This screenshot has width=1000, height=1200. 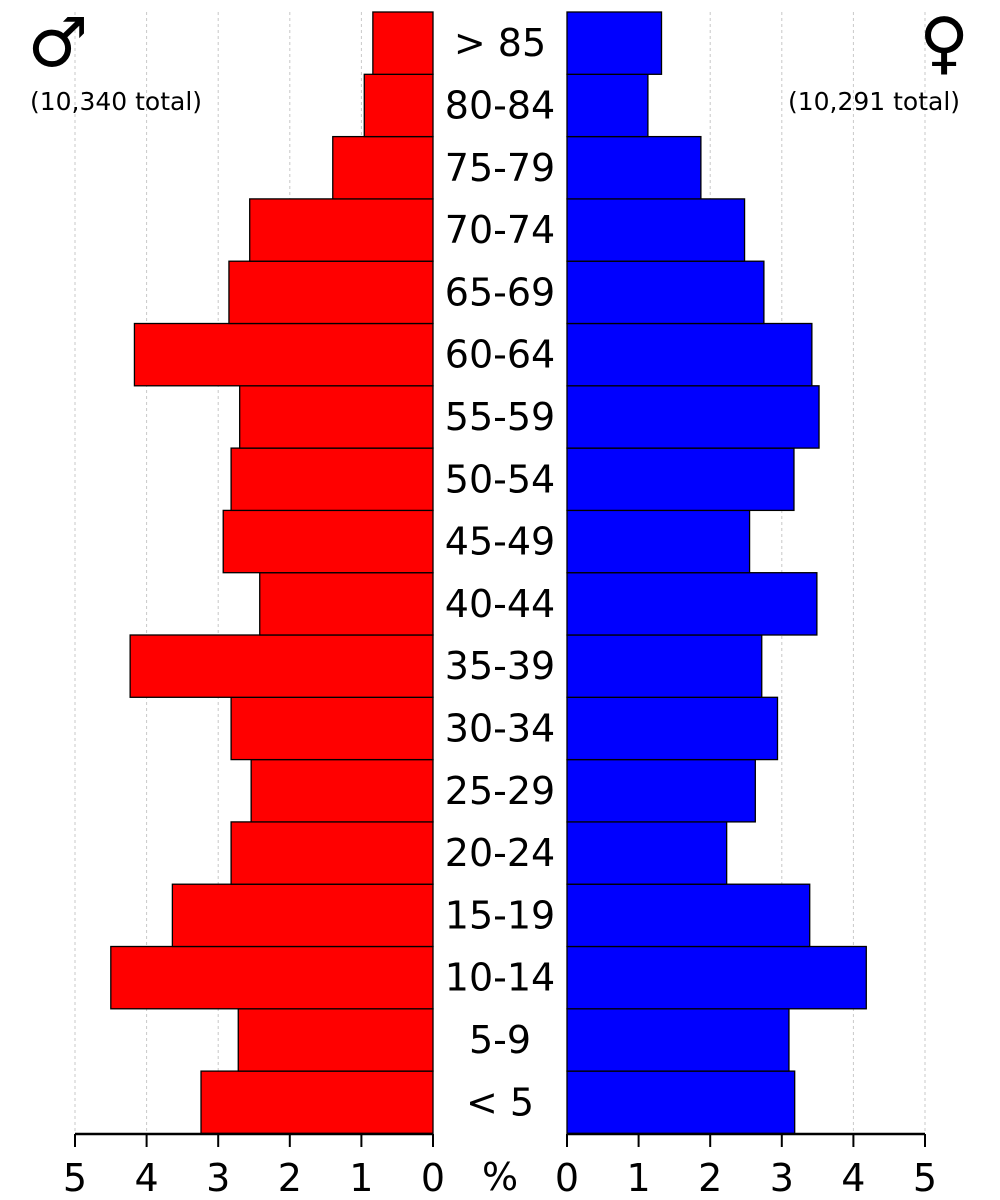 What do you see at coordinates (500, 1040) in the screenshot?
I see `age-group-label: 5-9` at bounding box center [500, 1040].